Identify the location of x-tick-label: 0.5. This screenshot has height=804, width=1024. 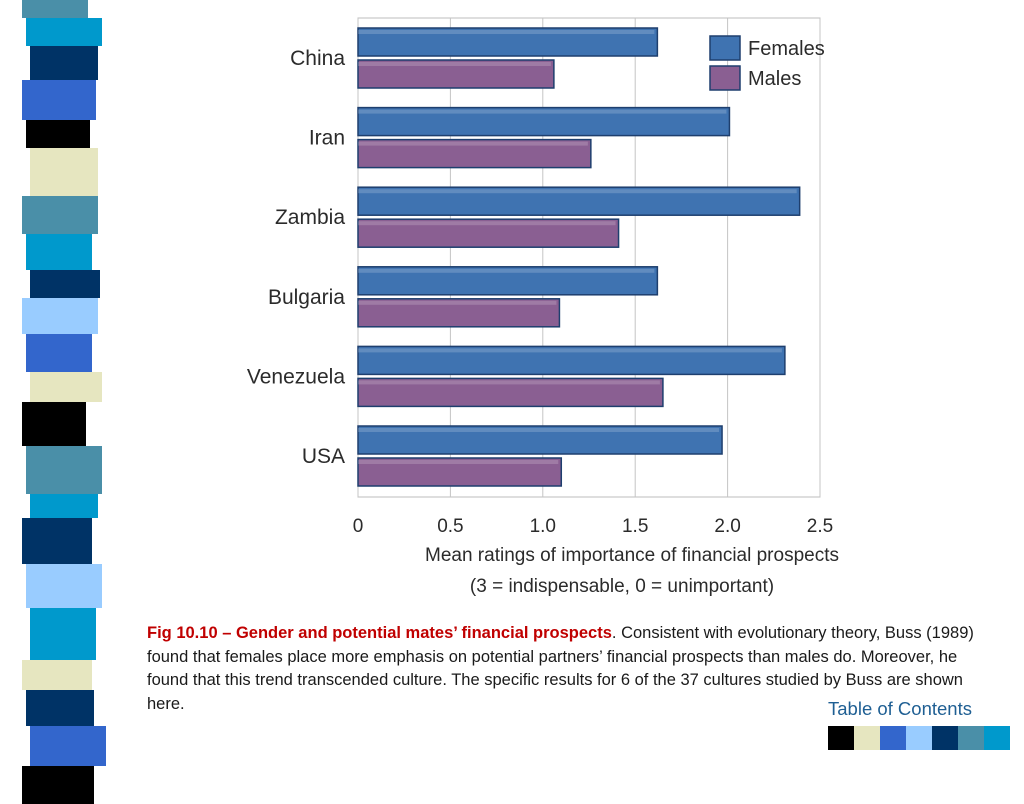
(450, 526).